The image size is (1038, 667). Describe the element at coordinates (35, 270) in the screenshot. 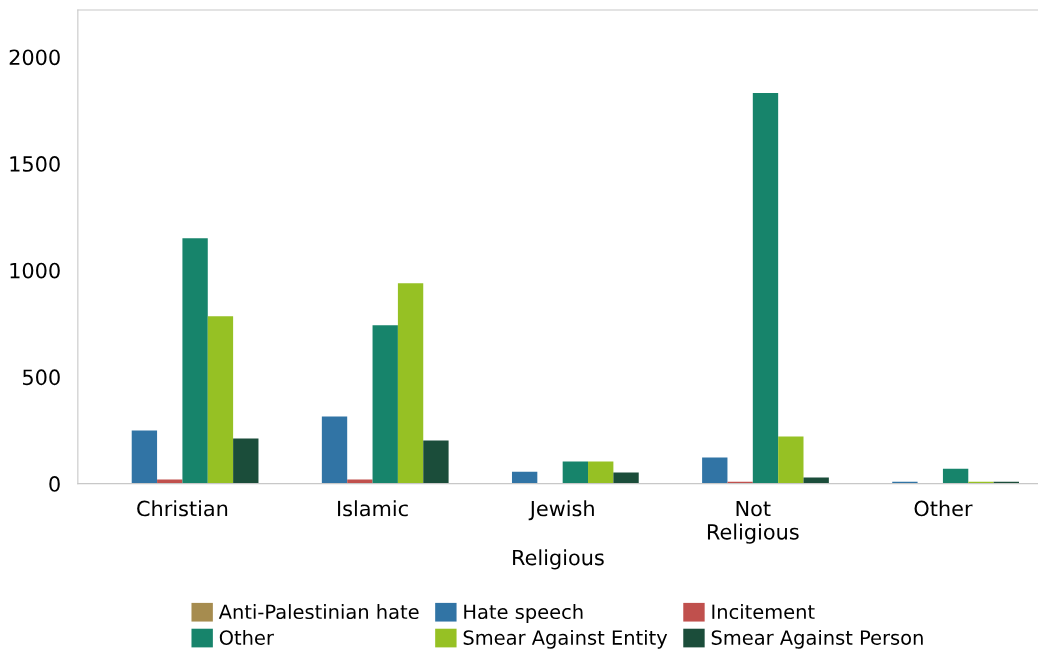

I see `y-tick-label: 1000` at that location.